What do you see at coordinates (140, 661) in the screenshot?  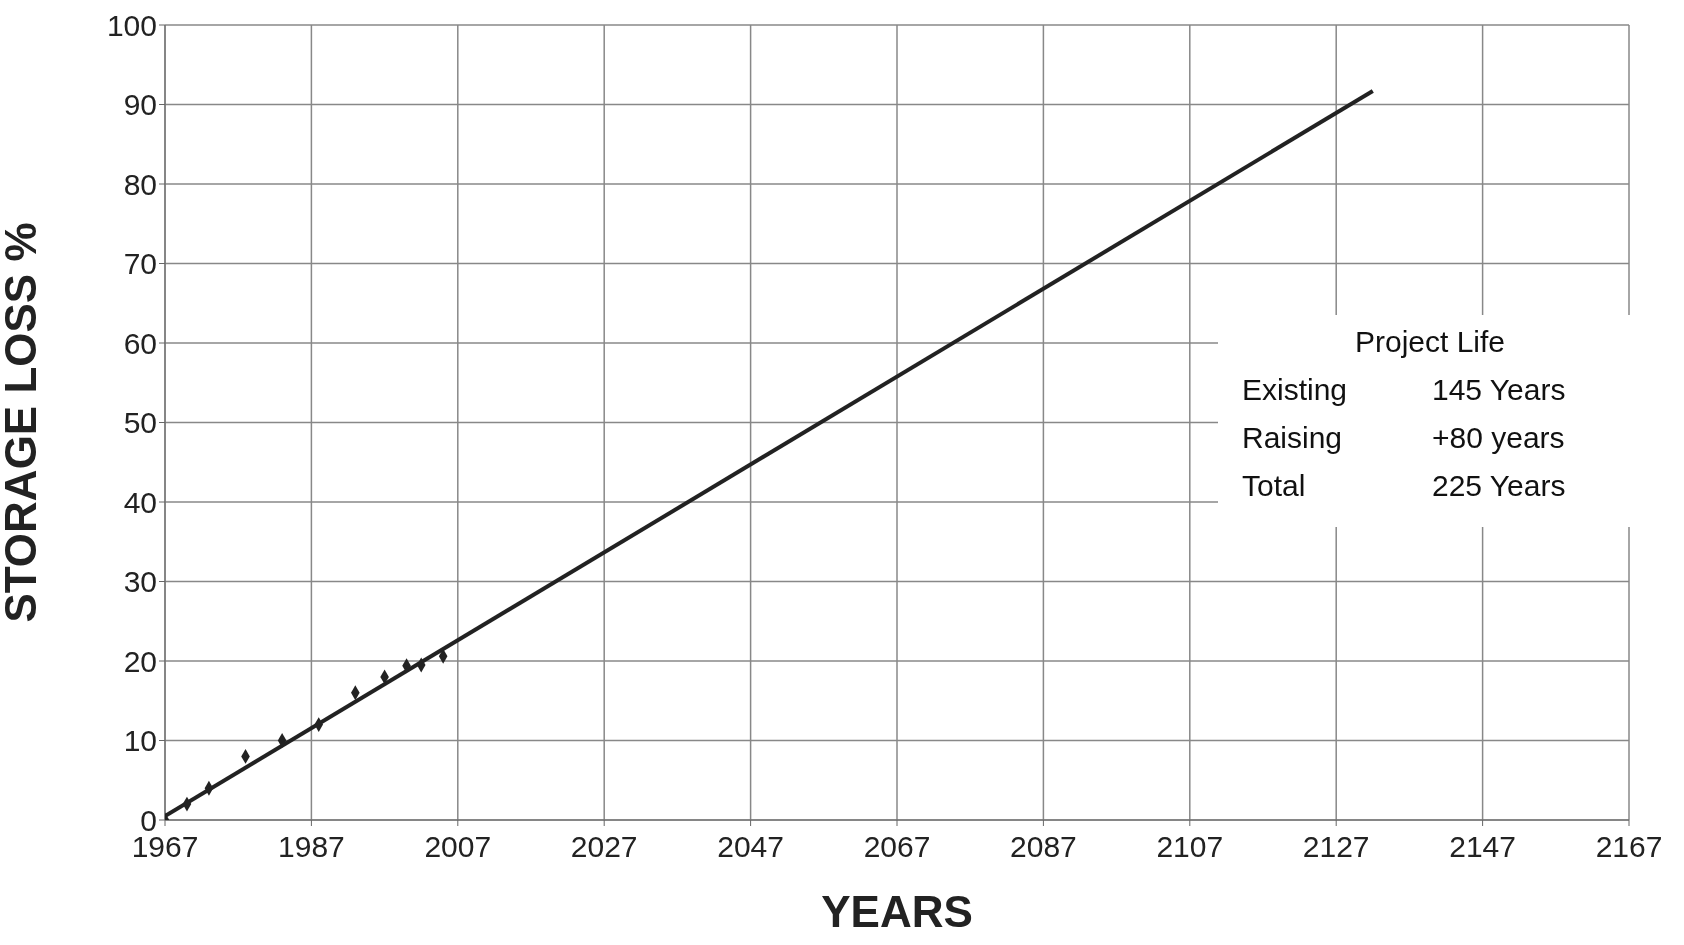 I see `y-tick-label: 20` at bounding box center [140, 661].